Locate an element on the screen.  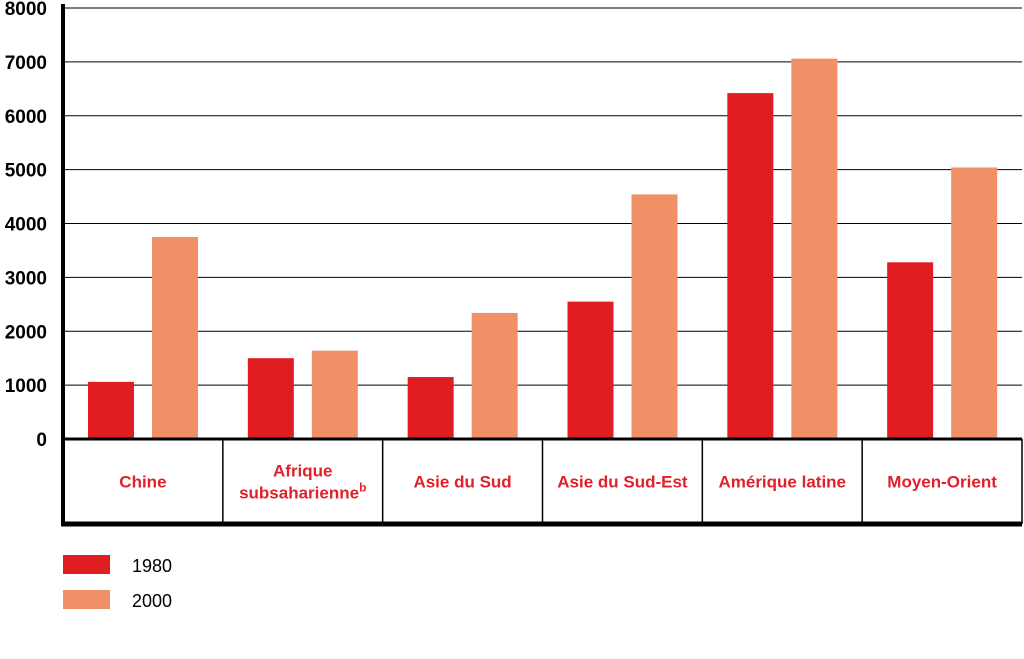
legend-label: 1980 is located at coordinates (152, 566).